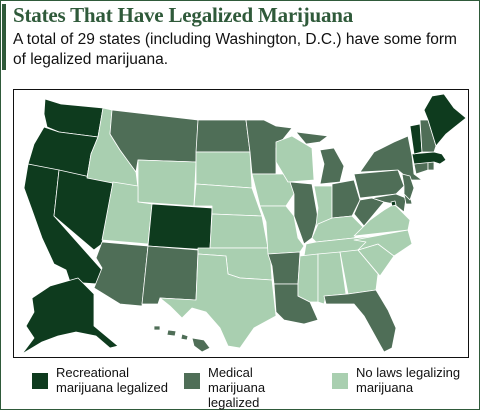  I want to click on legend-label-medical: Medical marijuana legalized, so click(237, 387).